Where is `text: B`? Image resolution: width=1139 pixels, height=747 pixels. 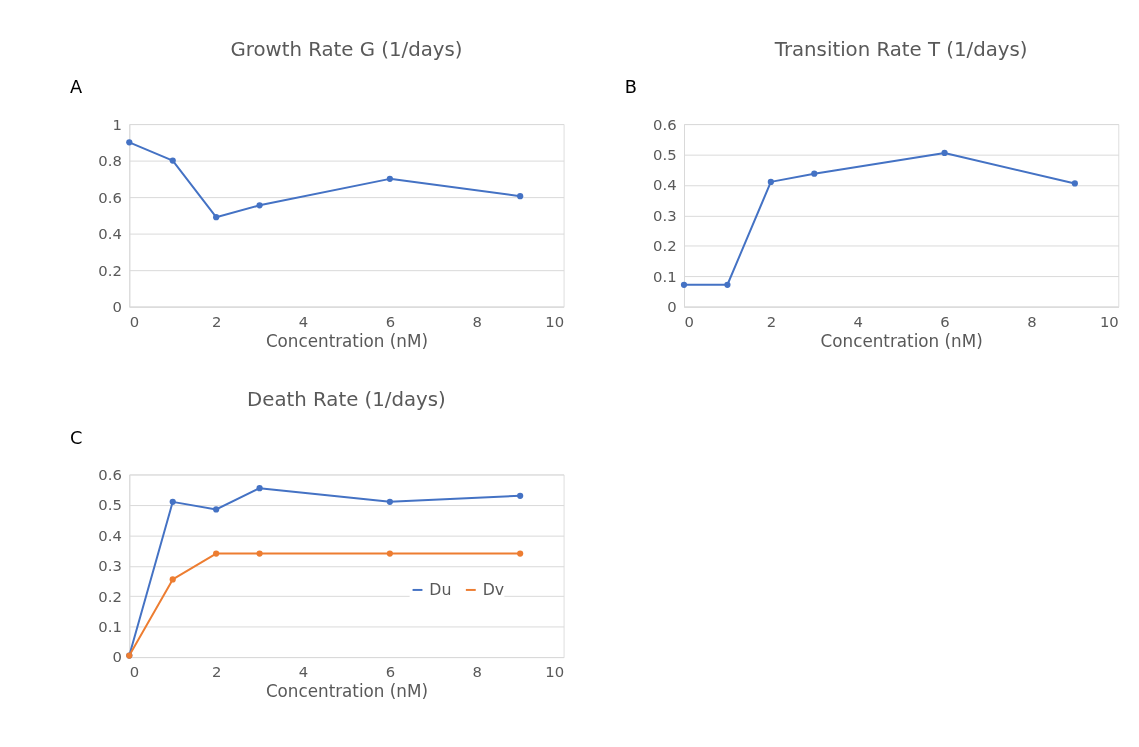
text: B is located at coordinates (630, 87).